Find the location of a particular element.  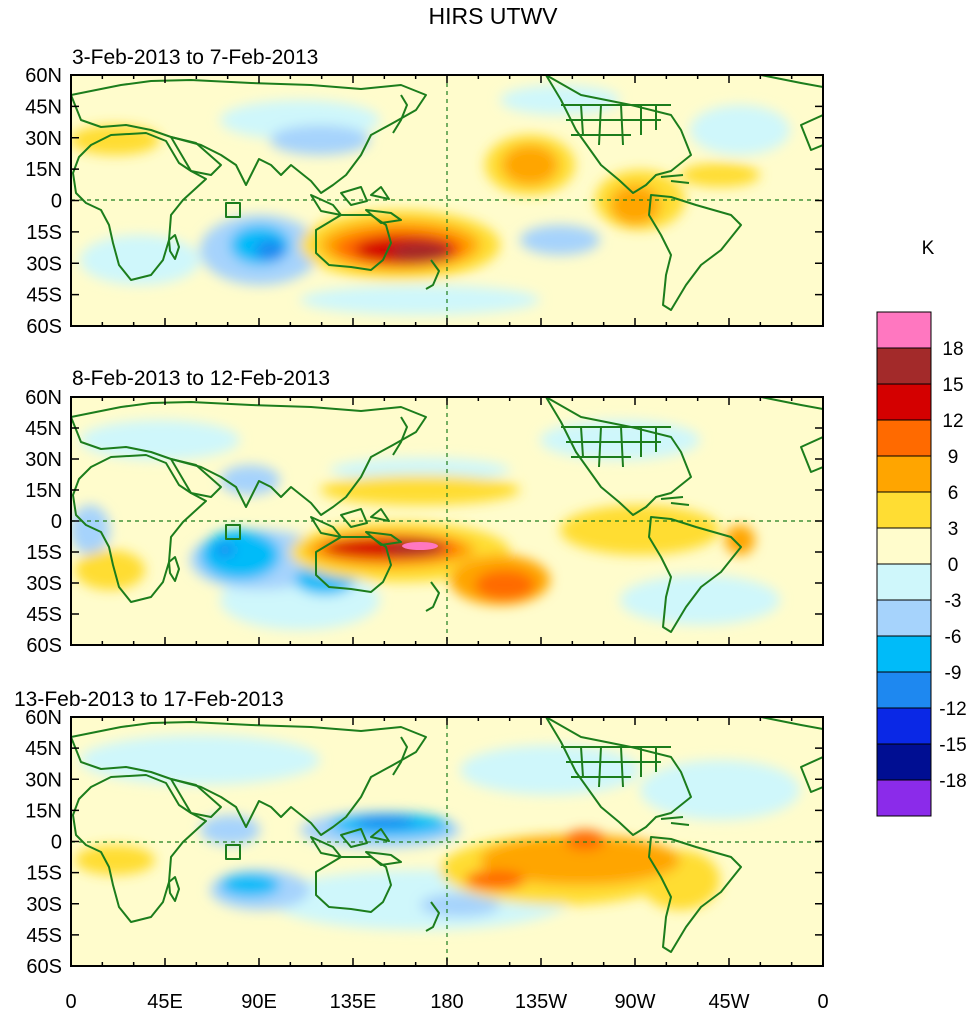

colorbar-units: K is located at coordinates (928, 248).